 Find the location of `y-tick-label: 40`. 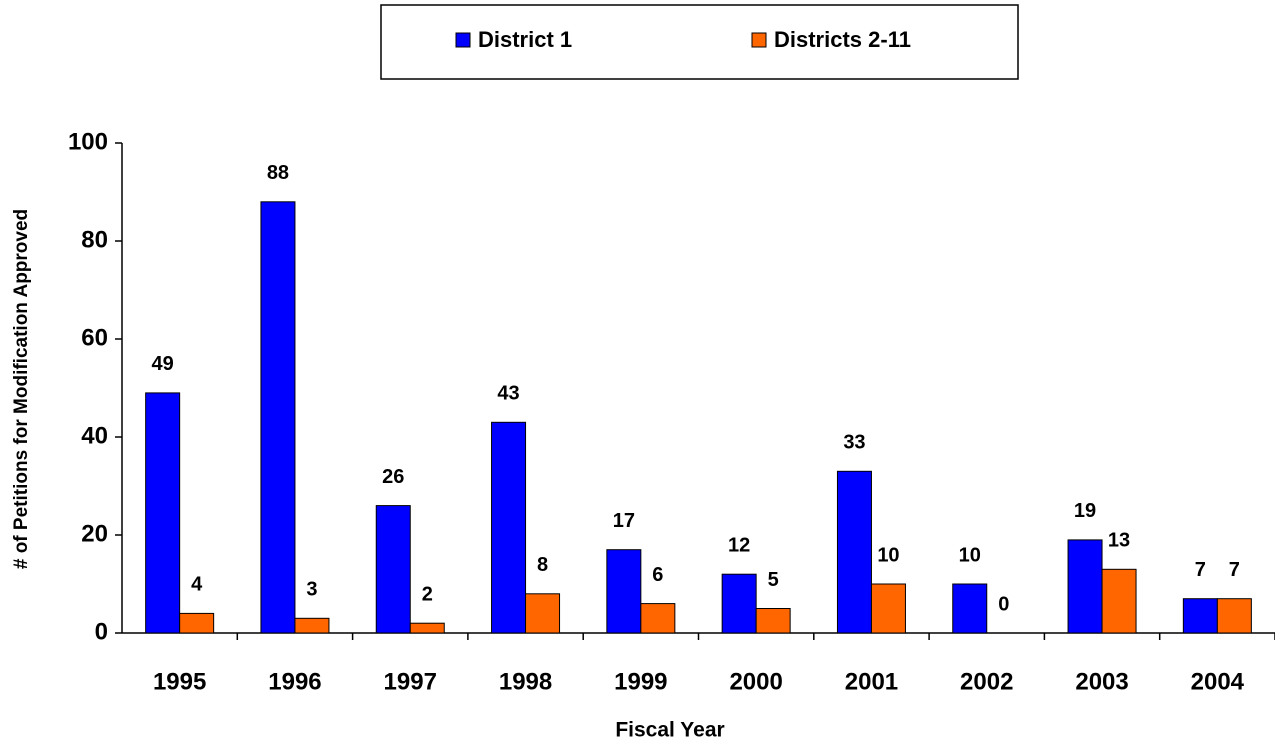

y-tick-label: 40 is located at coordinates (94, 435).